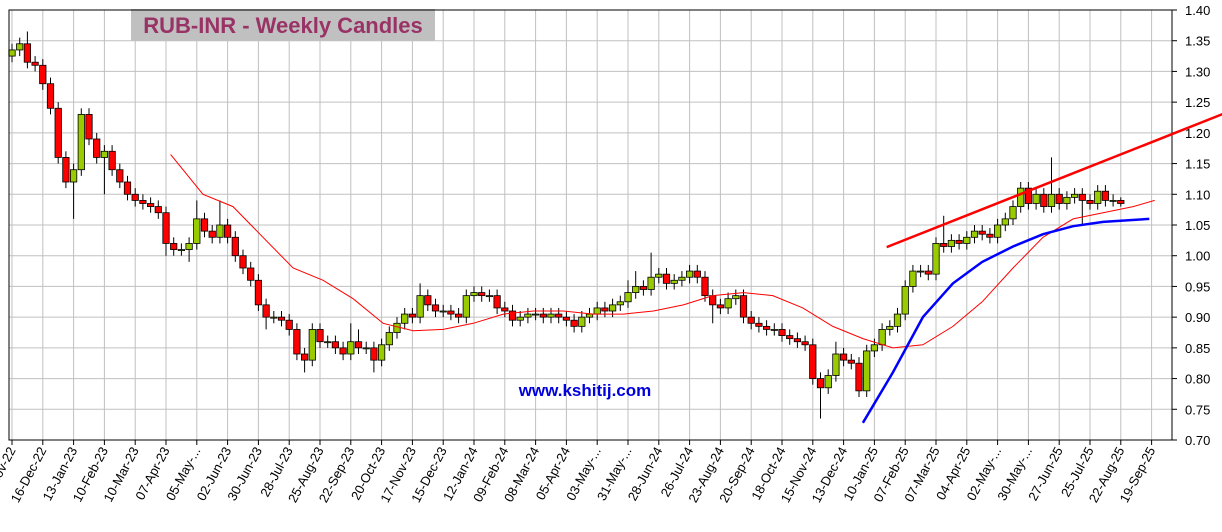  I want to click on y-tick-label: 1.25, so click(1197, 102).